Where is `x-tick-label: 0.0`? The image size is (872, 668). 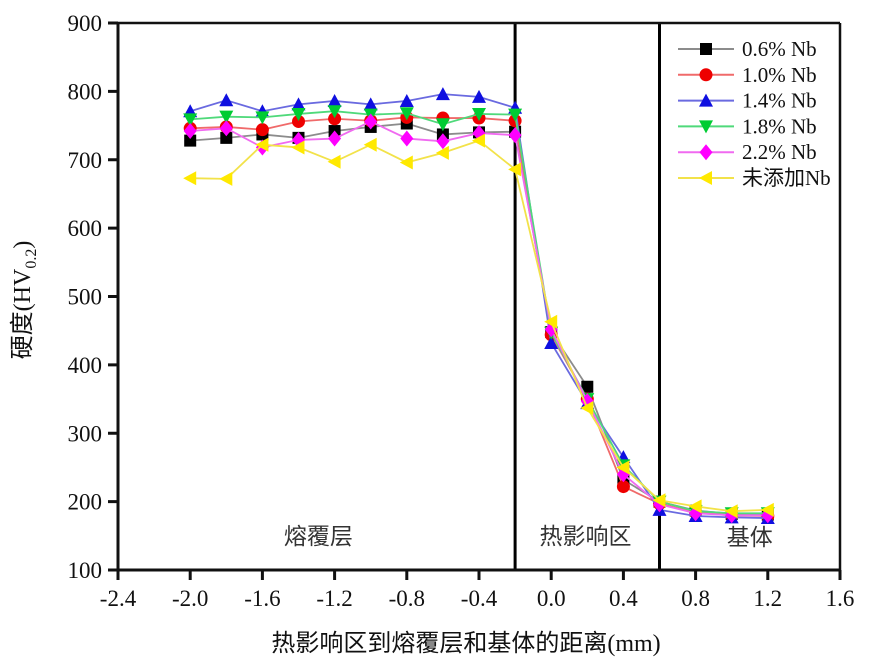 x-tick-label: 0.0 is located at coordinates (551, 598).